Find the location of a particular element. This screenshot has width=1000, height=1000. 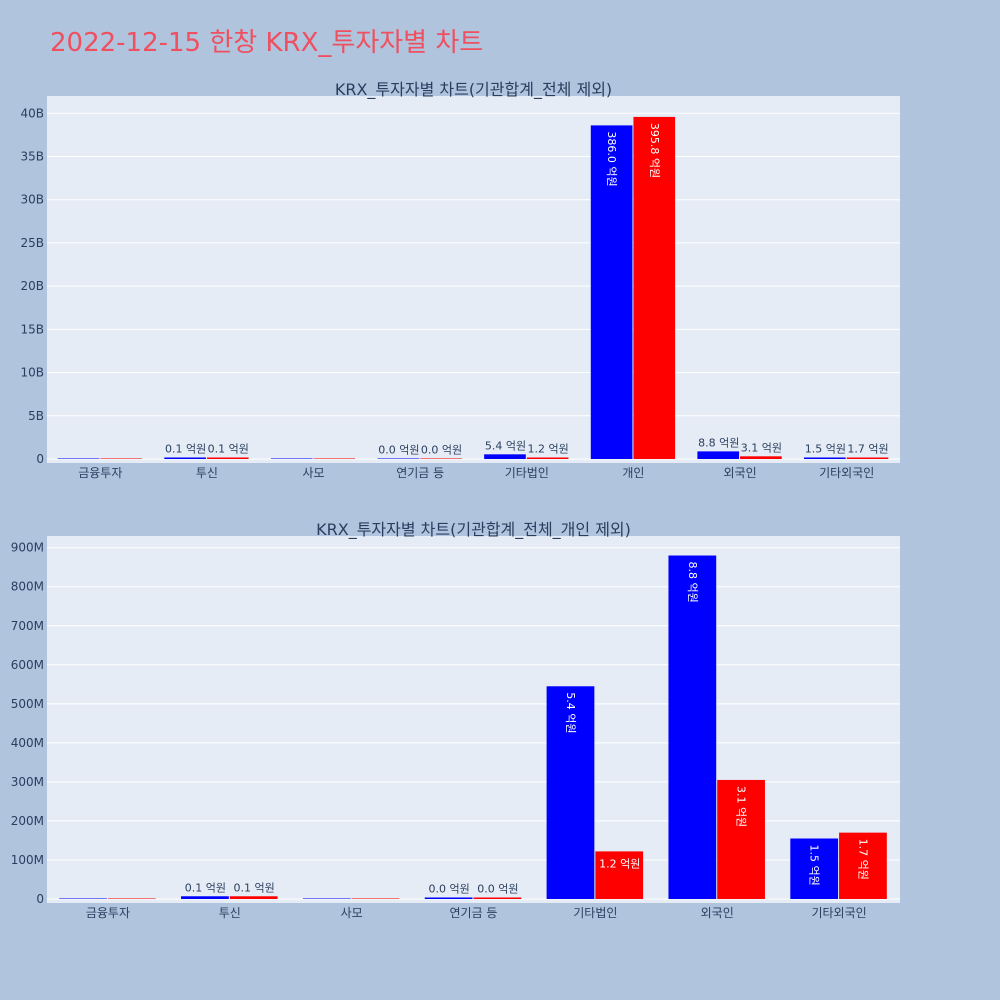

bar-value-label: 386.0 억원 is located at coordinates (611, 158).